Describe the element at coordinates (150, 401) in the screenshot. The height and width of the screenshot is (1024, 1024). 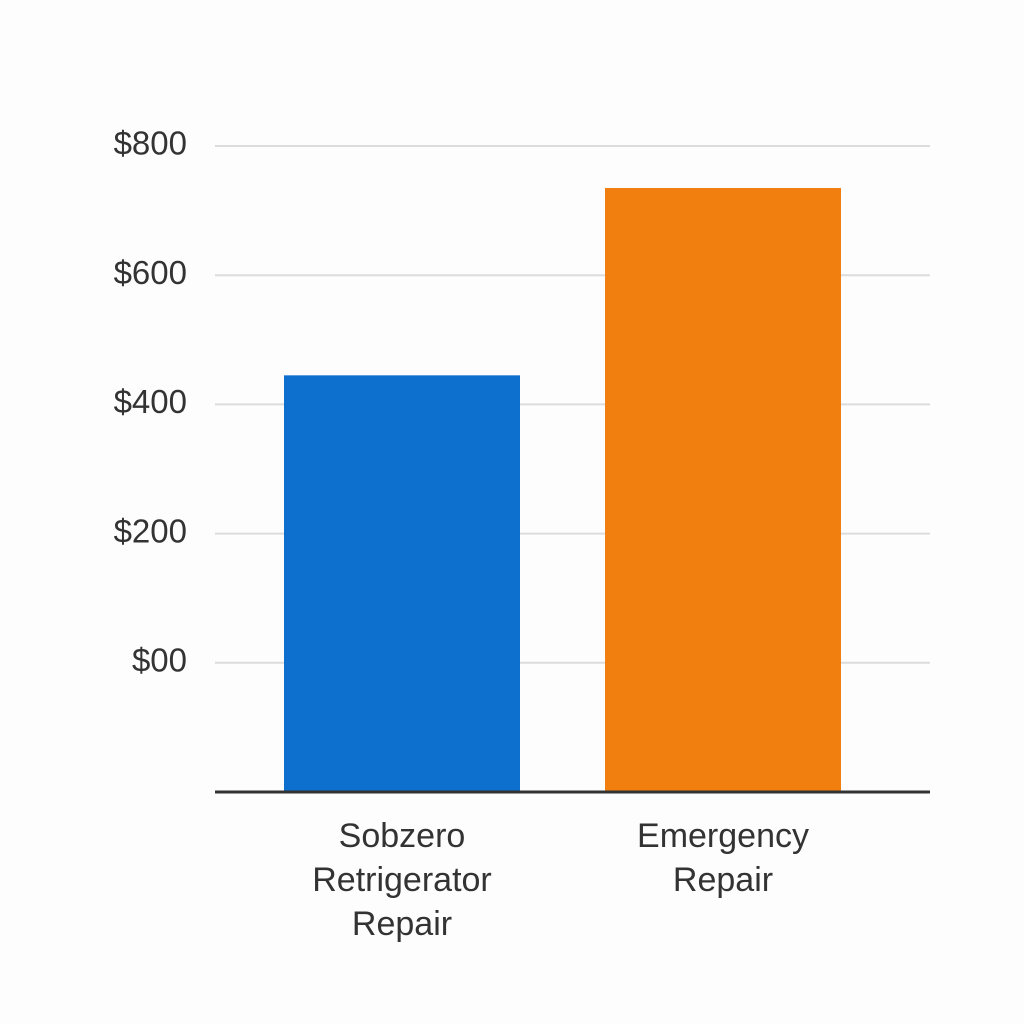
I see `y-tick-label: $400` at that location.